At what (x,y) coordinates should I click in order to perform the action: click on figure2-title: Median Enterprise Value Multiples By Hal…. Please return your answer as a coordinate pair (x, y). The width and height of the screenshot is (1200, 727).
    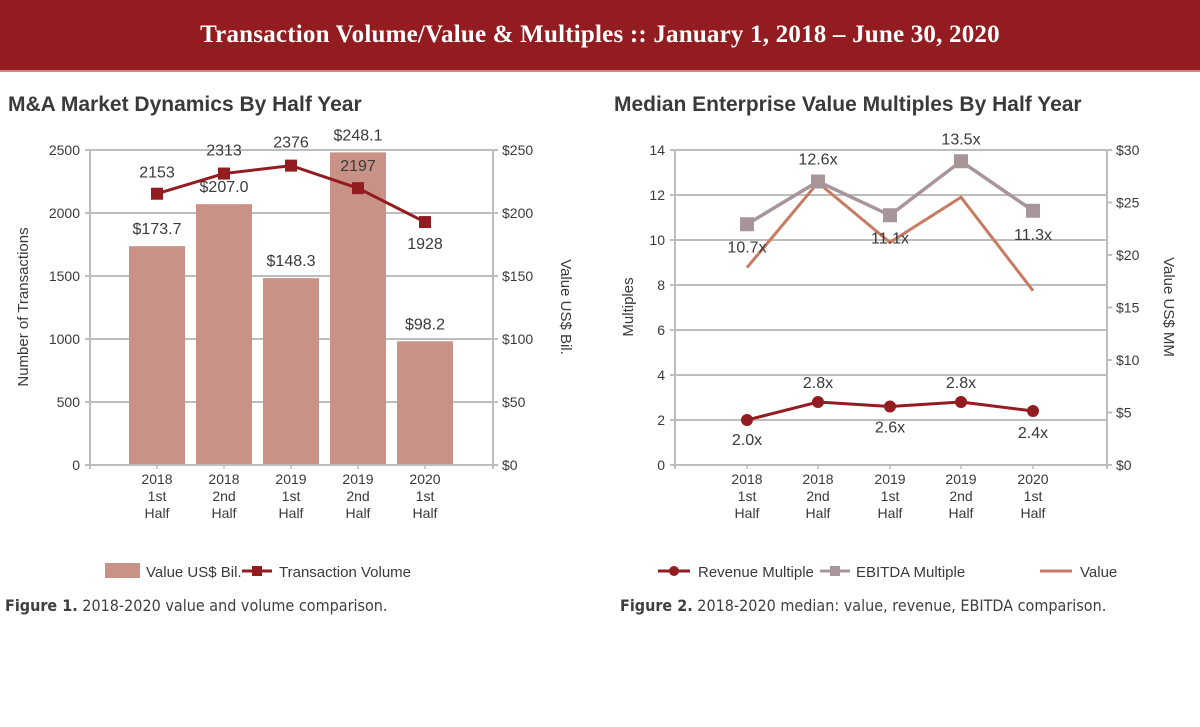
    Looking at the image, I should click on (848, 104).